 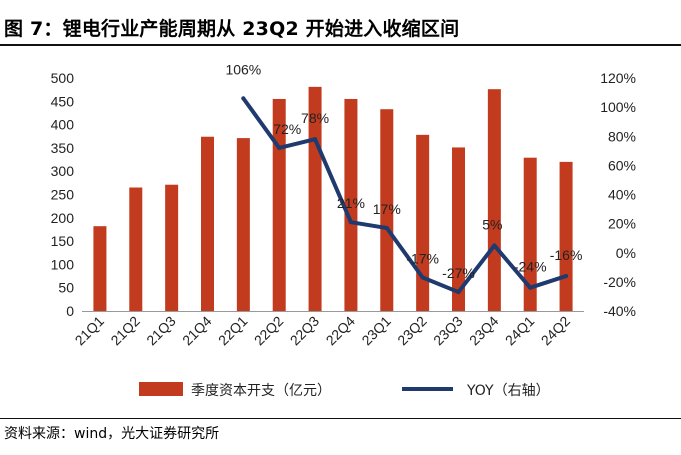 What do you see at coordinates (112, 434) in the screenshot?
I see `source-note: 资料来源：wind，光大证券研究所` at bounding box center [112, 434].